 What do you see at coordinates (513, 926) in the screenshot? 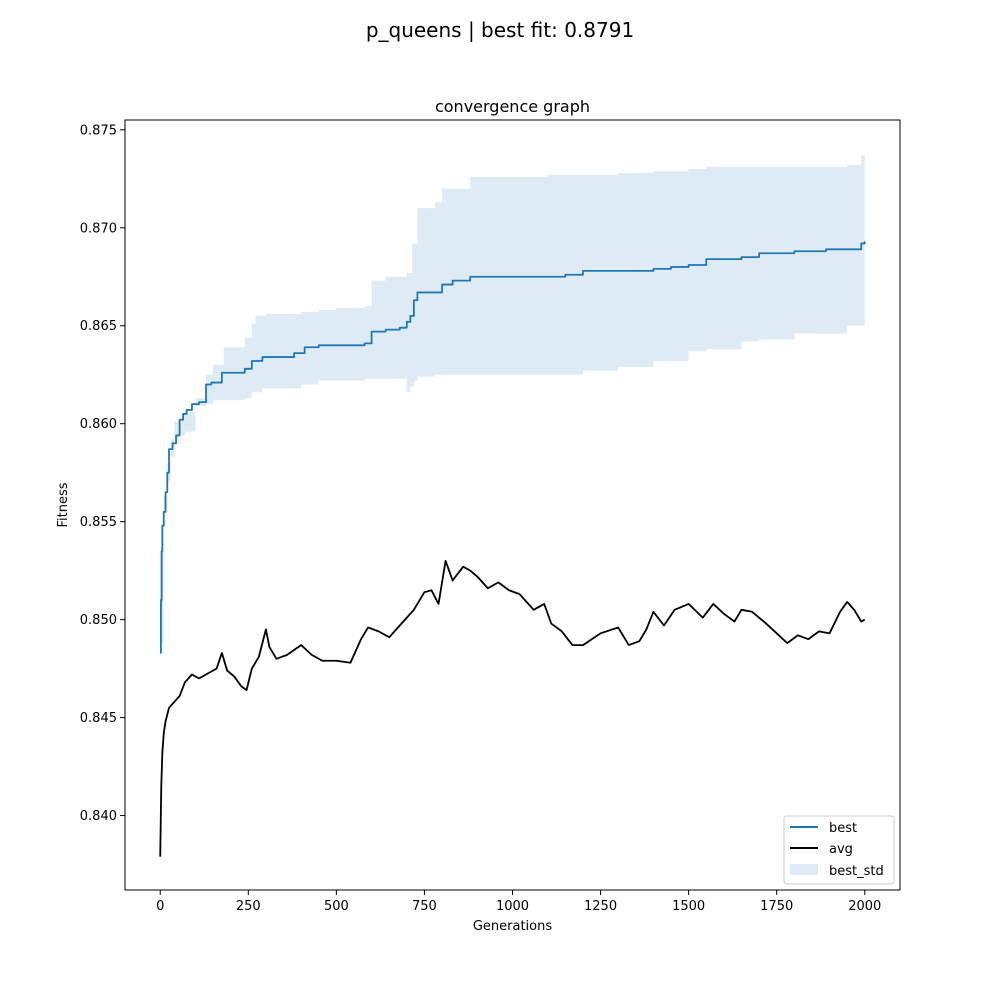
I see `x-axis-label: Generations` at bounding box center [513, 926].